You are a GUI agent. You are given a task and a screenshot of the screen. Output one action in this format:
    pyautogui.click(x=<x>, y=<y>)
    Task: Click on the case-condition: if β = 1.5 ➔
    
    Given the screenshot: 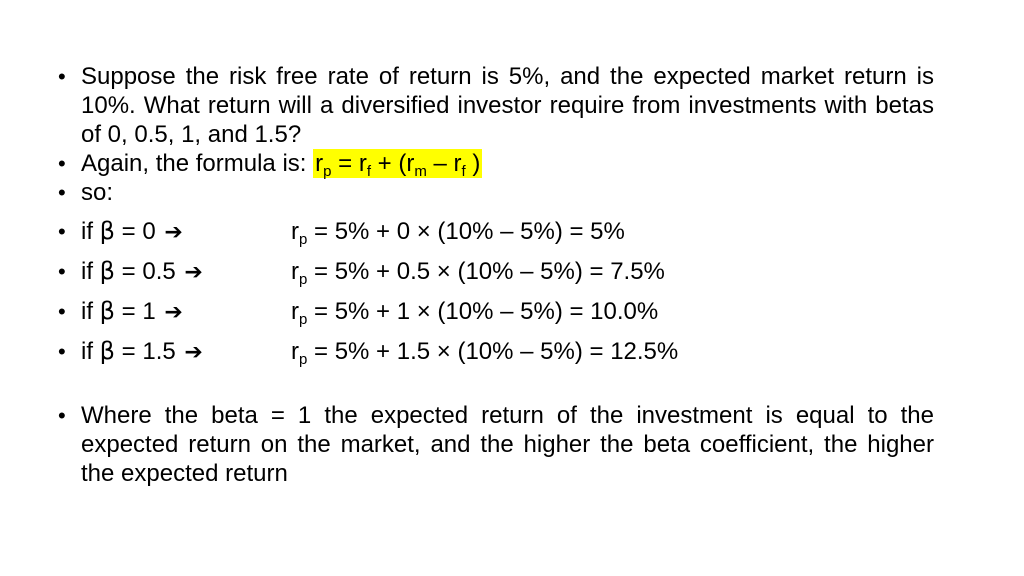 What is the action you would take?
    pyautogui.click(x=186, y=352)
    